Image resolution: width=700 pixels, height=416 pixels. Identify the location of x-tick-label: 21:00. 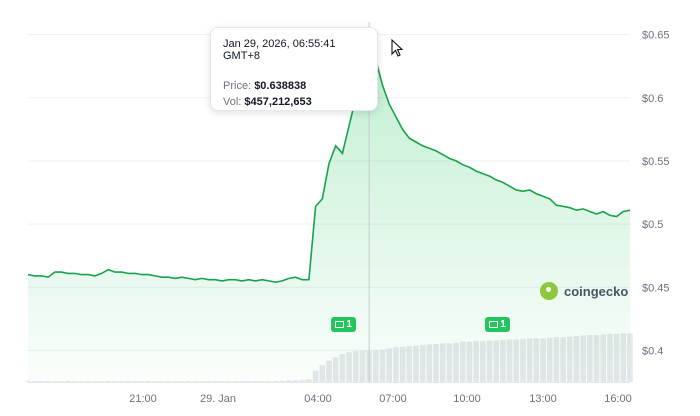
(143, 399).